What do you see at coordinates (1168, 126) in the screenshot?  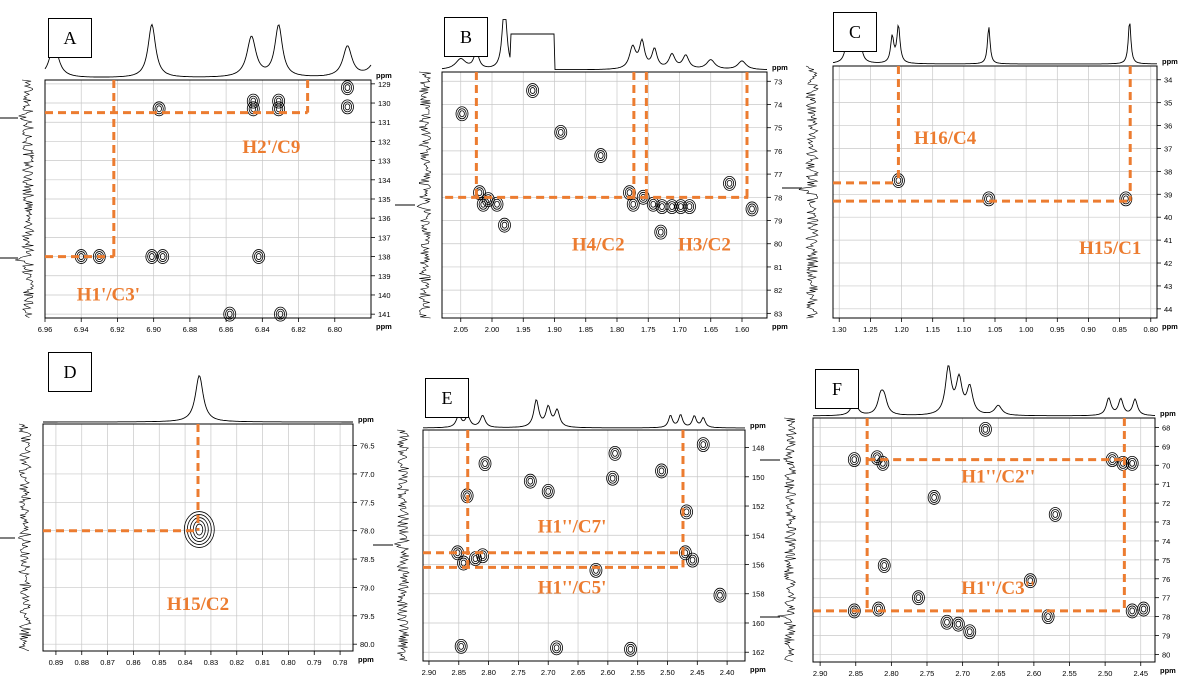 I see `y-tick-label: 36` at bounding box center [1168, 126].